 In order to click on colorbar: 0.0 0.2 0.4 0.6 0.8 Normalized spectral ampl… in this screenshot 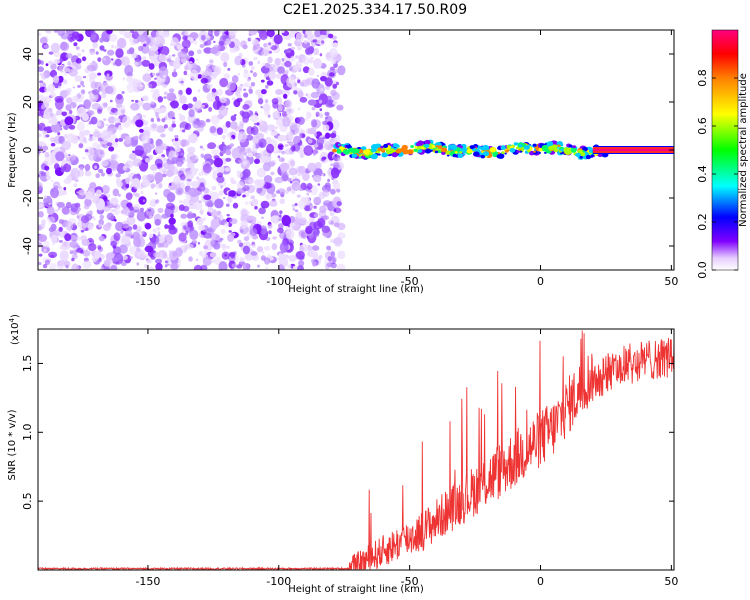, I will do `click(722, 154)`.